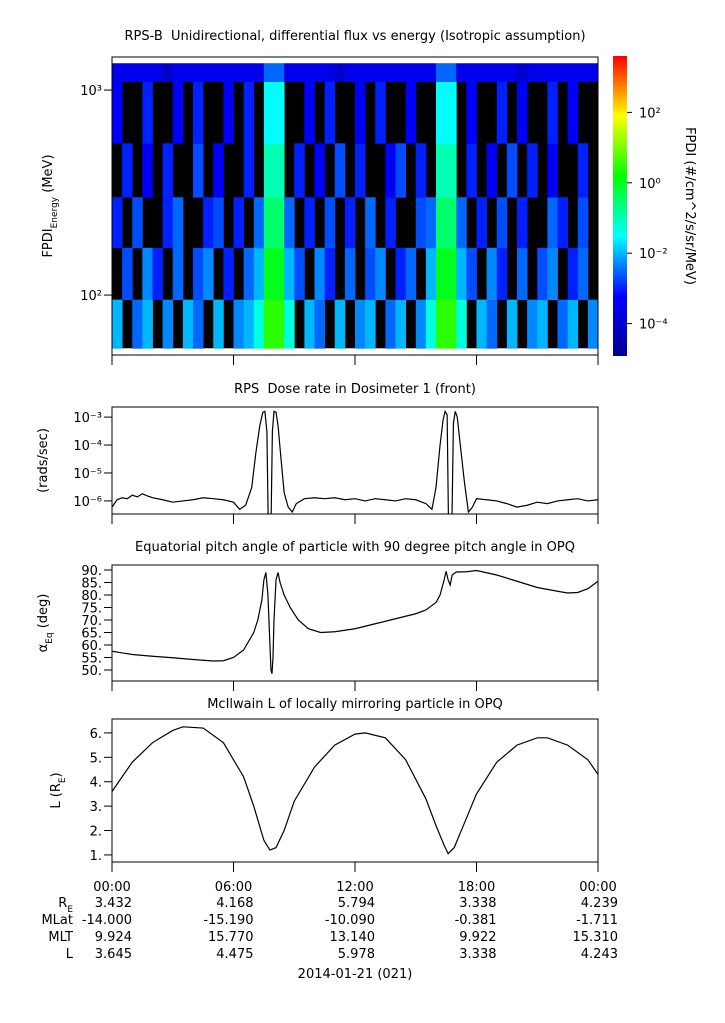 The image size is (725, 1023). Describe the element at coordinates (50, 637) in the screenshot. I see `subscript: Eq` at that location.